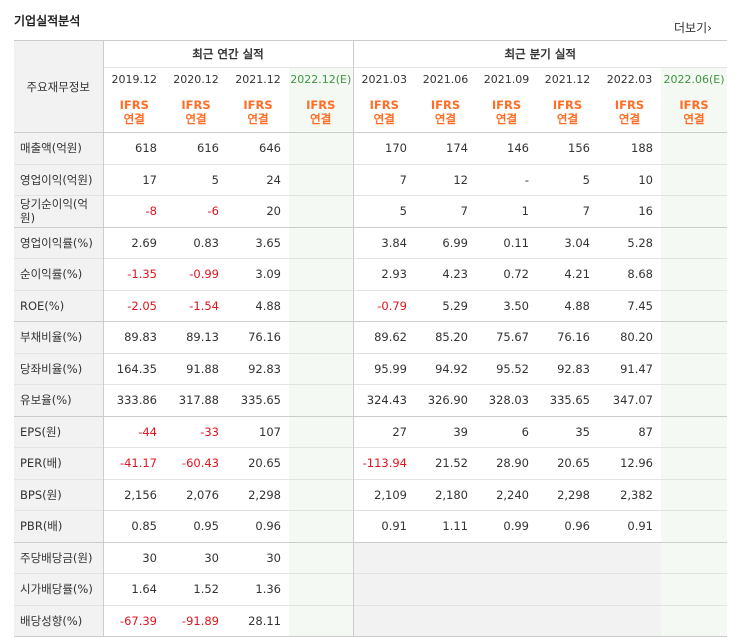 Image resolution: width=736 pixels, height=637 pixels. What do you see at coordinates (47, 21) in the screenshot?
I see `section-title: 기업실적분석` at bounding box center [47, 21].